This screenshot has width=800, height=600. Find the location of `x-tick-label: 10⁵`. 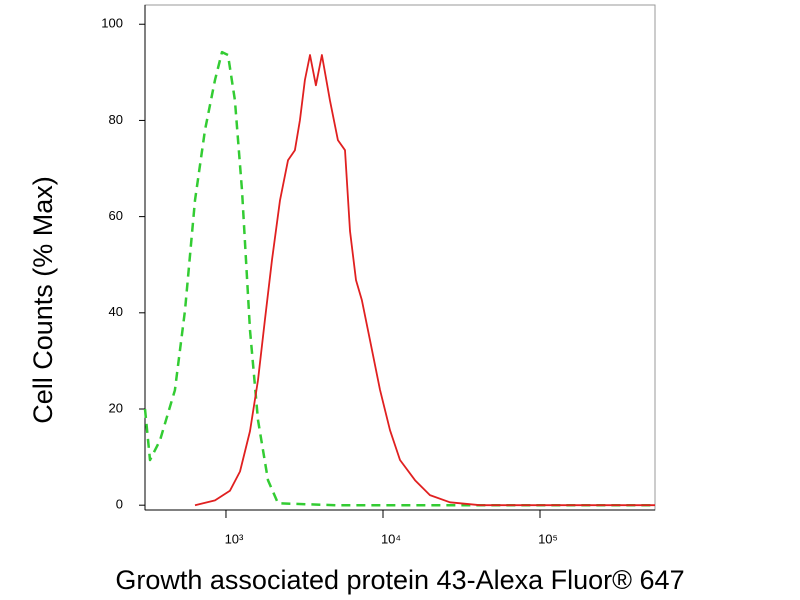

x-tick-label: 10⁵ is located at coordinates (548, 538).